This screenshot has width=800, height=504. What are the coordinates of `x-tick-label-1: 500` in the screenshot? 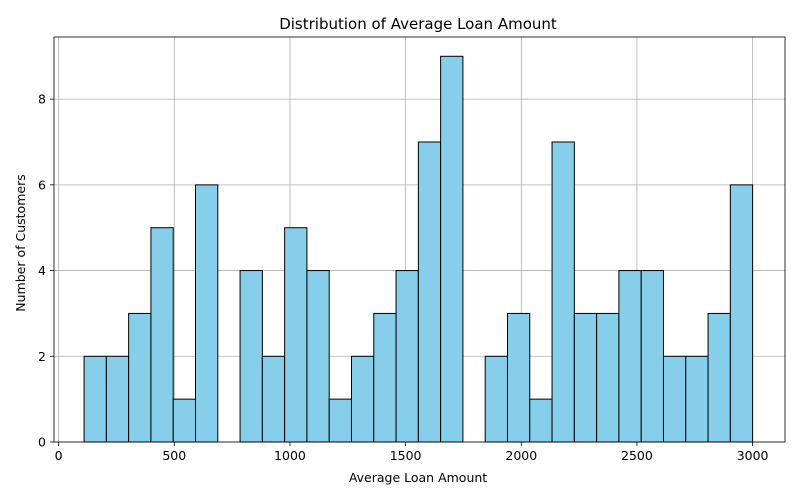 It's located at (174, 455).